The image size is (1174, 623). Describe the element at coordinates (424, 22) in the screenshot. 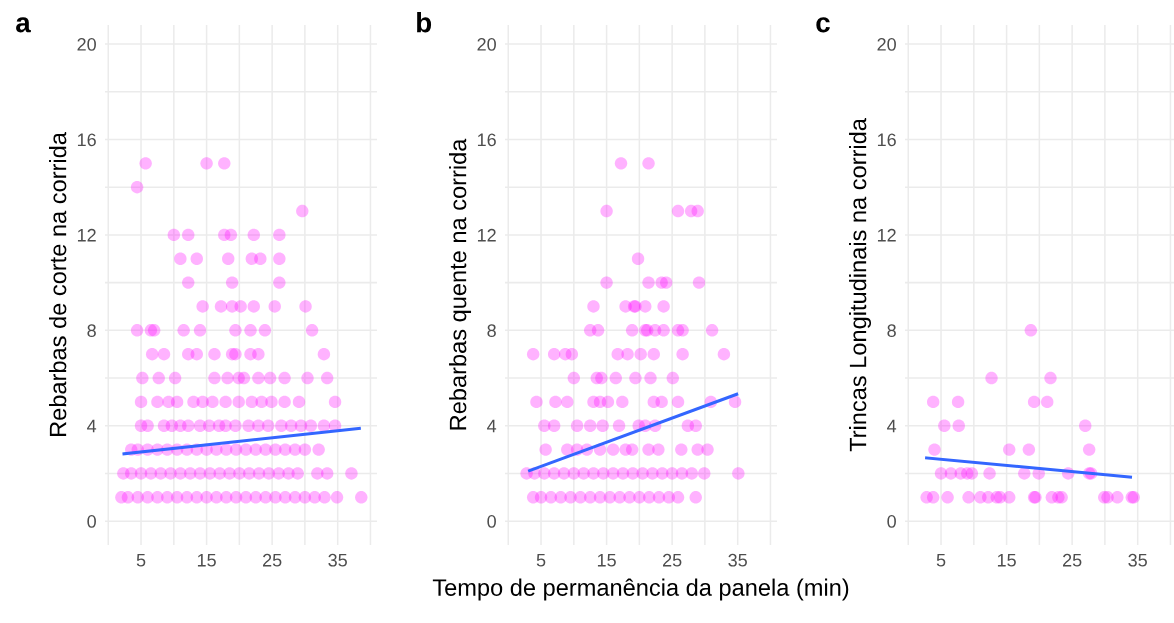

I see `chart-title: b` at that location.